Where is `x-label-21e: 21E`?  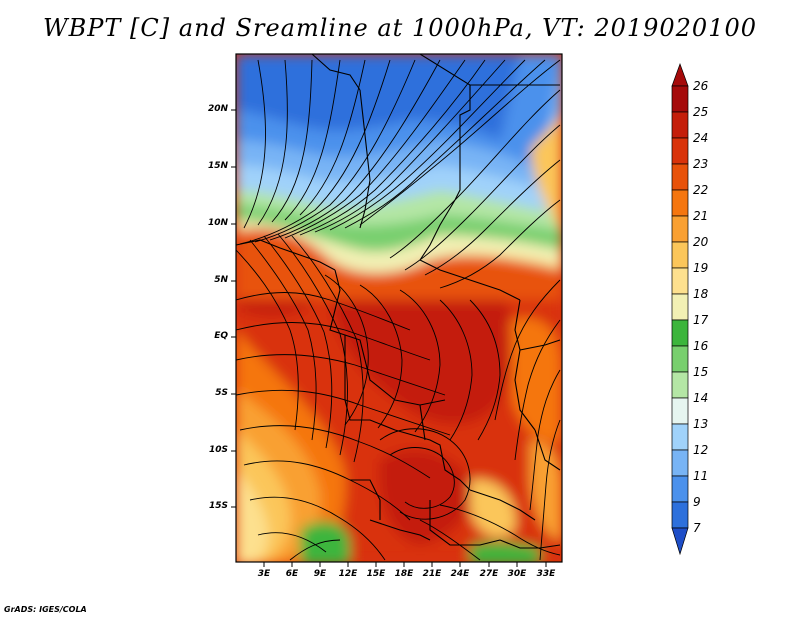 x-label-21e: 21E is located at coordinates (432, 574).